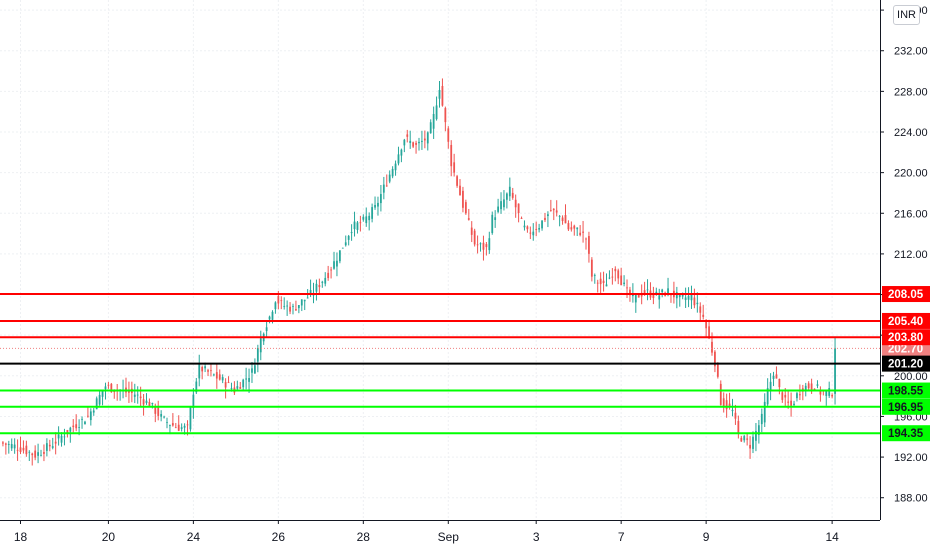  Describe the element at coordinates (906, 295) in the screenshot. I see `level-label-resistance: 208.05` at that location.